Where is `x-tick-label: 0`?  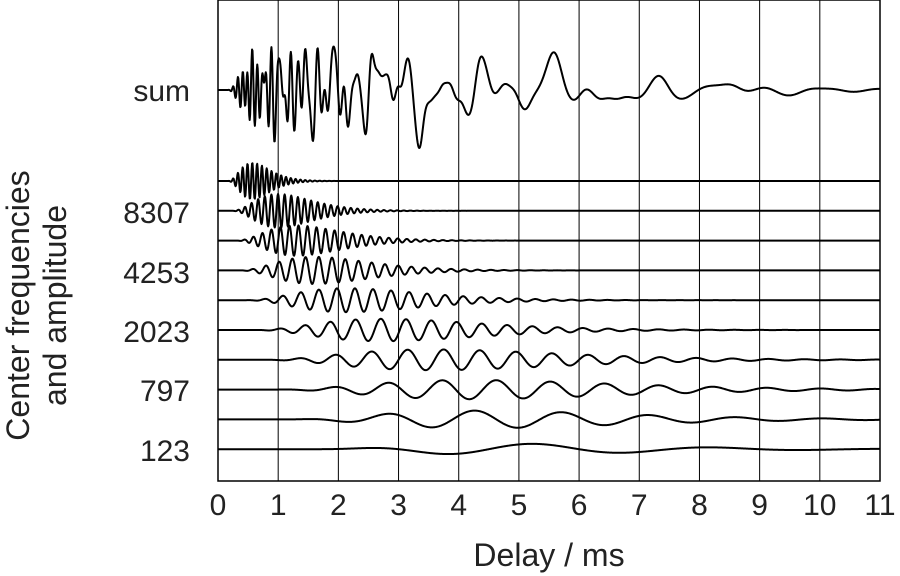 x-tick-label: 0 is located at coordinates (218, 505).